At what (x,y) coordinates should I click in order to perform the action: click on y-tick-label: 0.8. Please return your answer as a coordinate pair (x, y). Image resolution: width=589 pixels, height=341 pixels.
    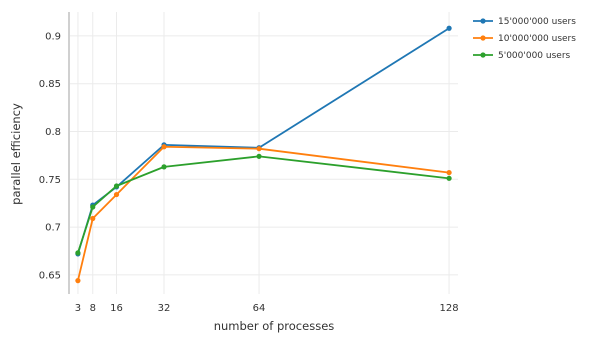
    Looking at the image, I should click on (53, 132).